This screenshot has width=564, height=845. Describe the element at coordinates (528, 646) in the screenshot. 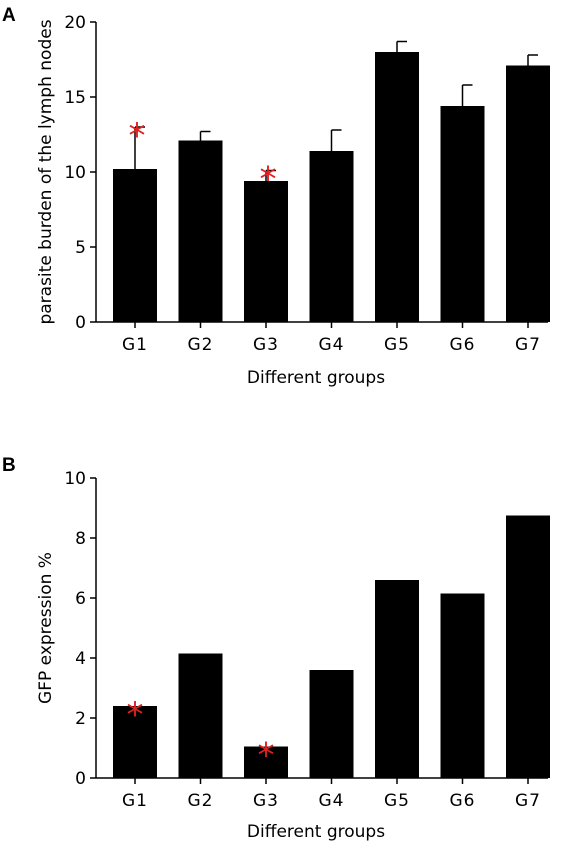

I see `panel-b-bar-g7` at that location.